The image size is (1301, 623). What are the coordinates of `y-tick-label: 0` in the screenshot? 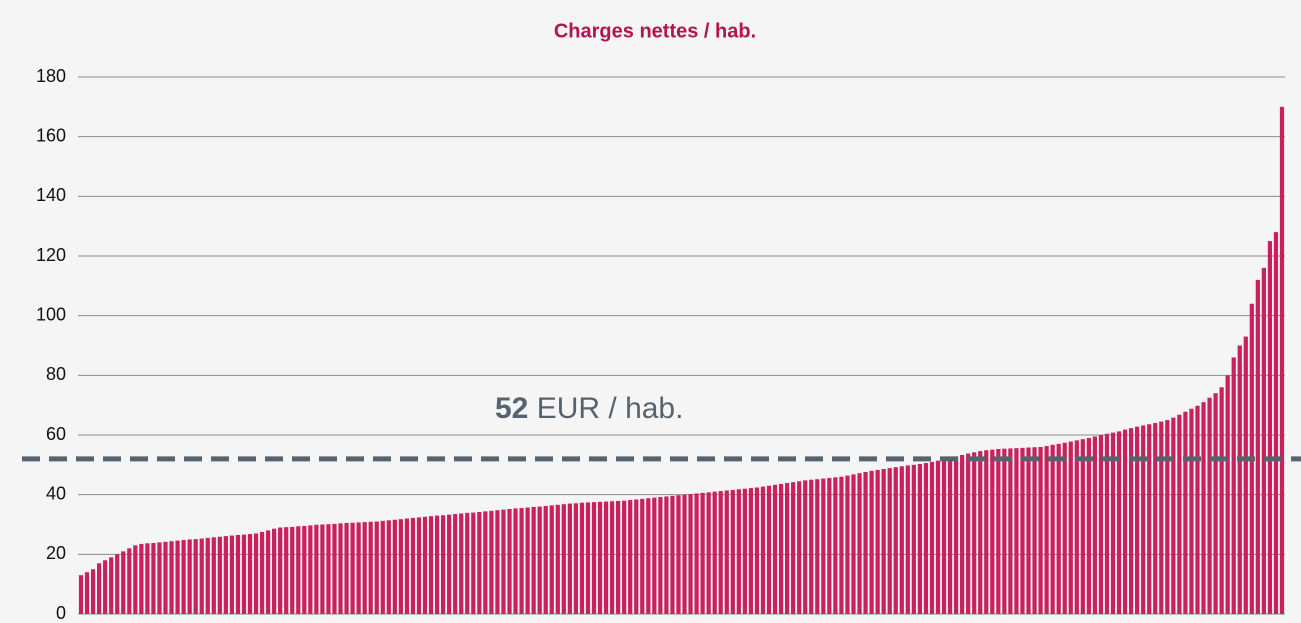 It's located at (61, 613).